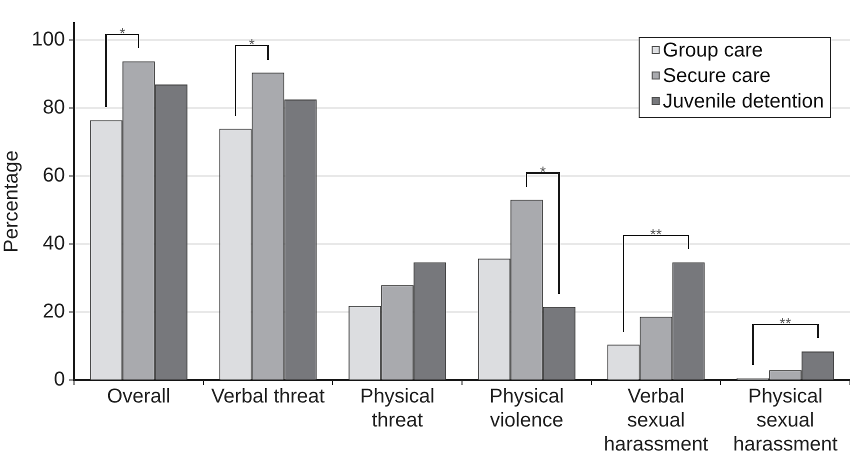  What do you see at coordinates (53, 311) in the screenshot?
I see `y-tick-label: 20` at bounding box center [53, 311].